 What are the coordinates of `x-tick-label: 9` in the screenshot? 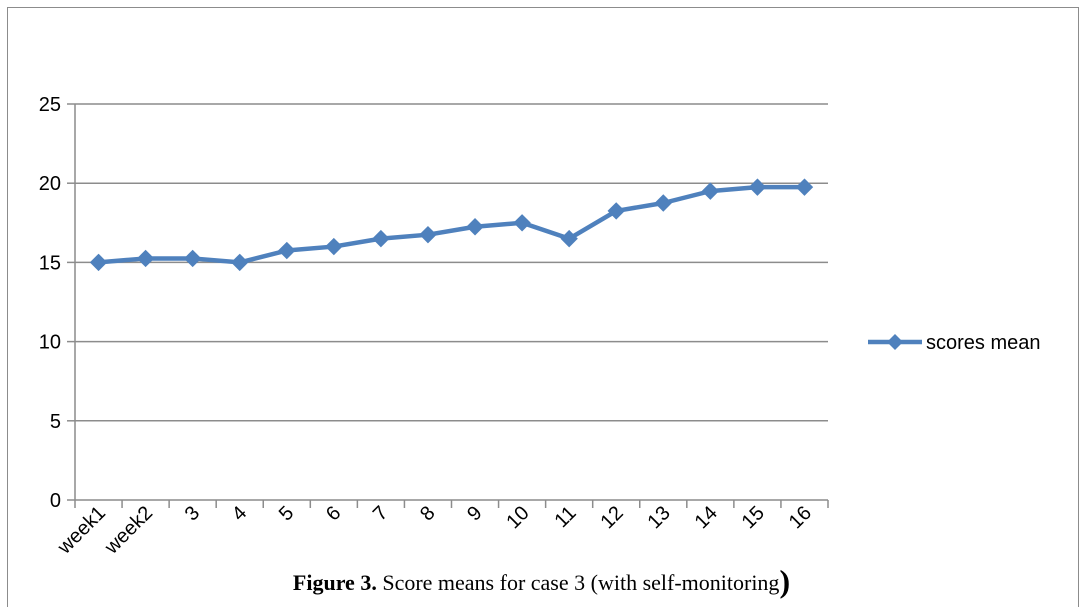 It's located at (474, 513).